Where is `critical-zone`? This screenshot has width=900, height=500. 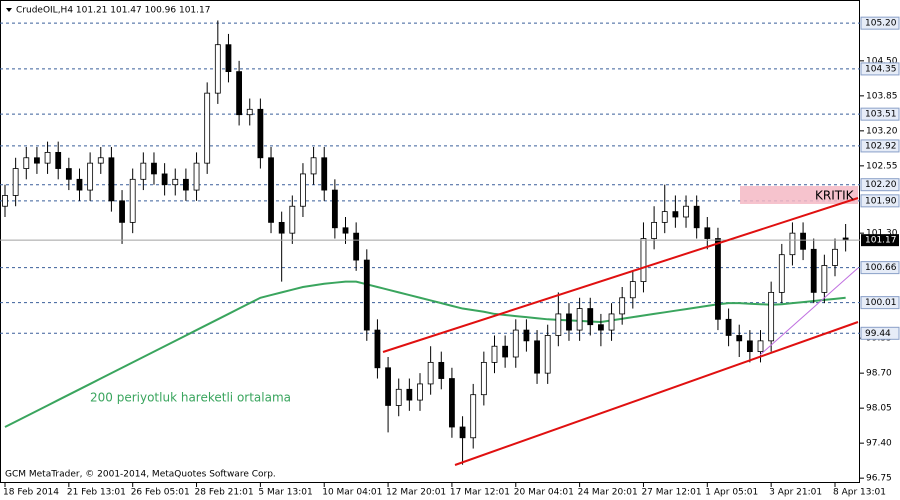
critical-zone is located at coordinates (799, 195).